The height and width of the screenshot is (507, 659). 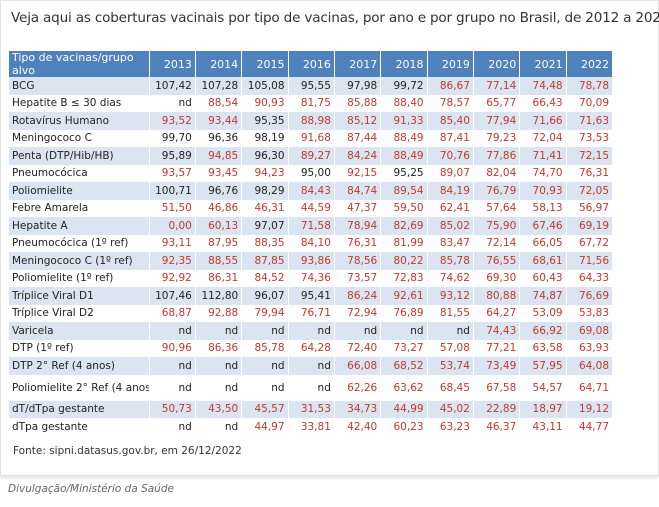 What do you see at coordinates (543, 243) in the screenshot?
I see `coverage-cell: 66,05` at bounding box center [543, 243].